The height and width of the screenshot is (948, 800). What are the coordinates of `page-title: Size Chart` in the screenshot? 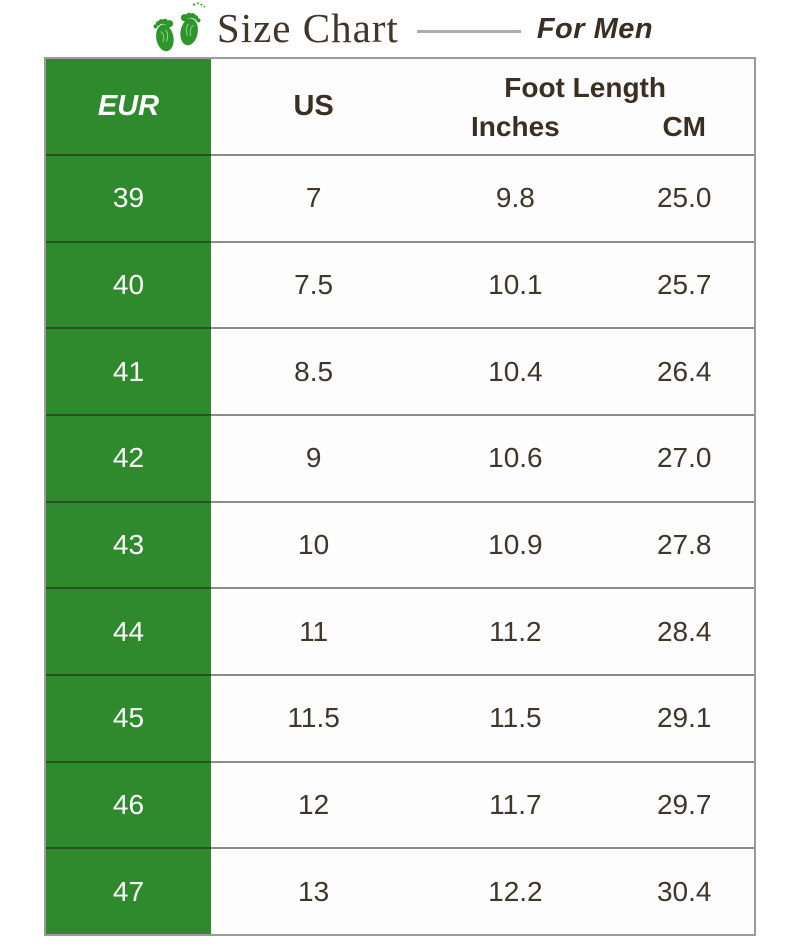 It's located at (307, 28).